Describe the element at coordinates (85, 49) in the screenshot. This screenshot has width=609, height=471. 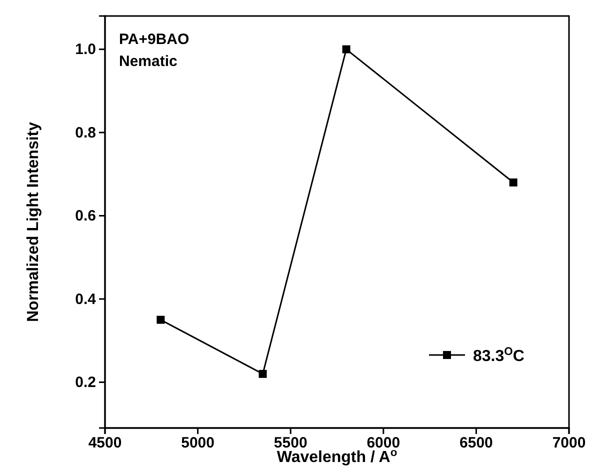
I see `y-tick-label: 1.0` at that location.